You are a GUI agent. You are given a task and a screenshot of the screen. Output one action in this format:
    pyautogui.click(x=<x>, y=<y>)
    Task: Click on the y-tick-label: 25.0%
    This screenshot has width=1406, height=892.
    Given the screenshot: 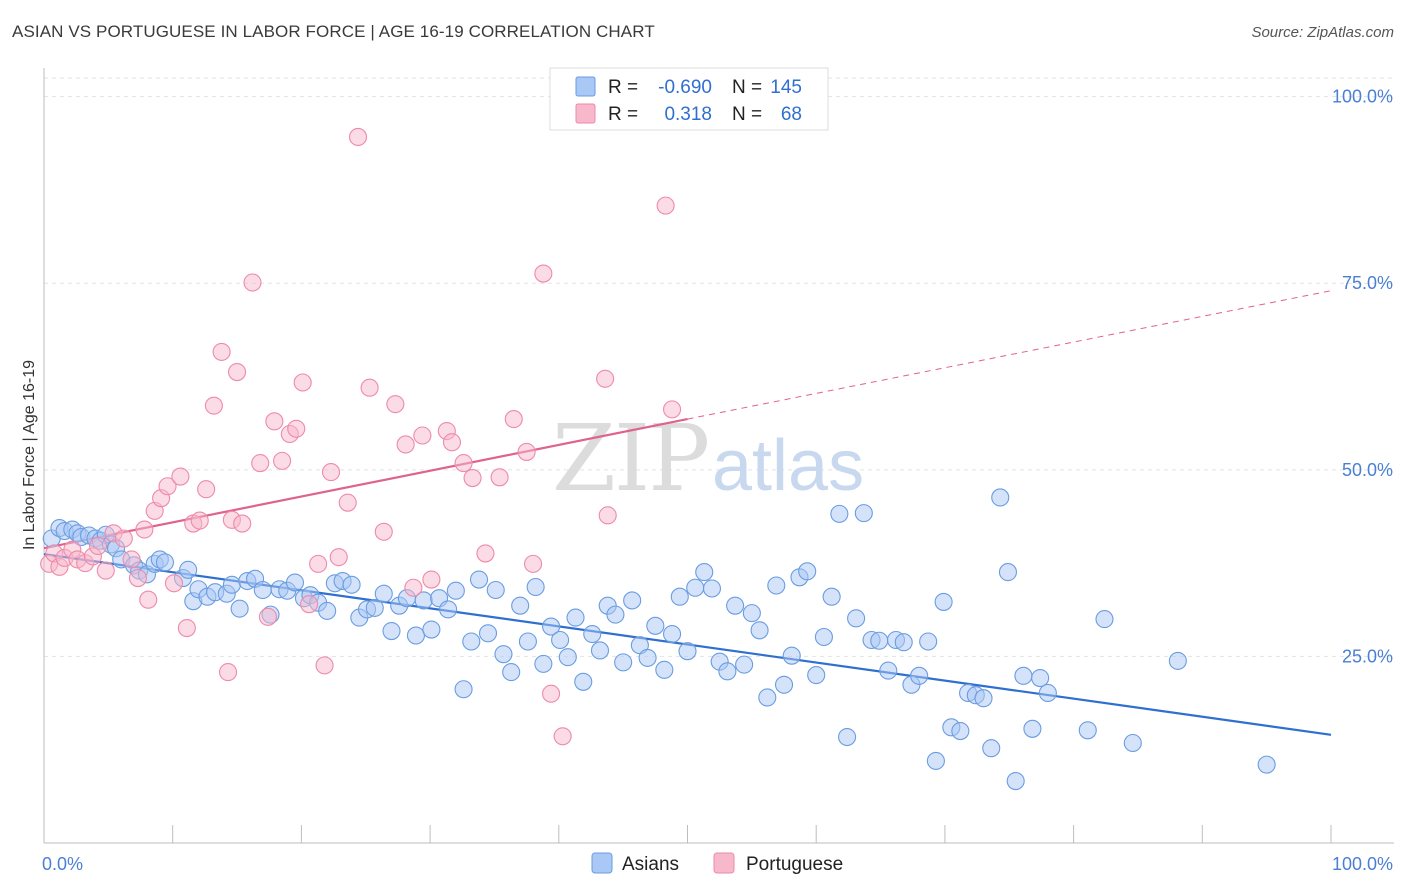 What is the action you would take?
    pyautogui.click(x=1367, y=656)
    